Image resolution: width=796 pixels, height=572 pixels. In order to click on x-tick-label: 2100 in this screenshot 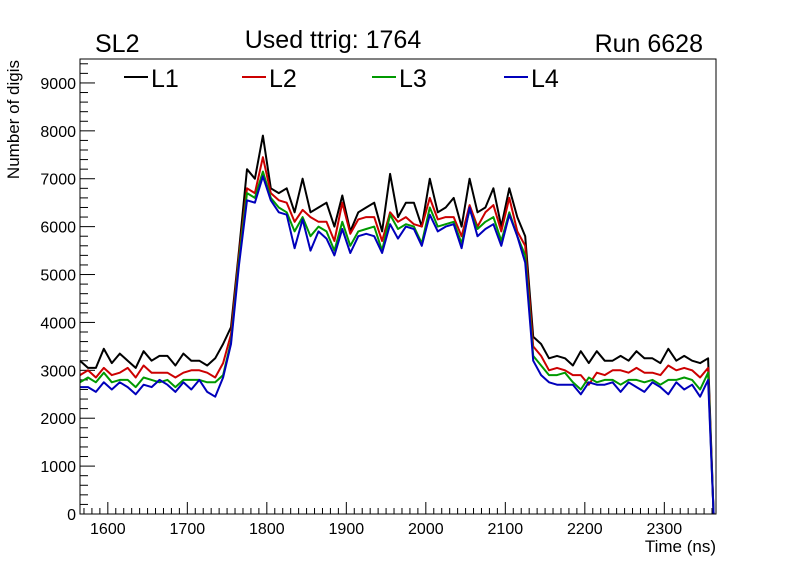, I will do `click(506, 529)`.